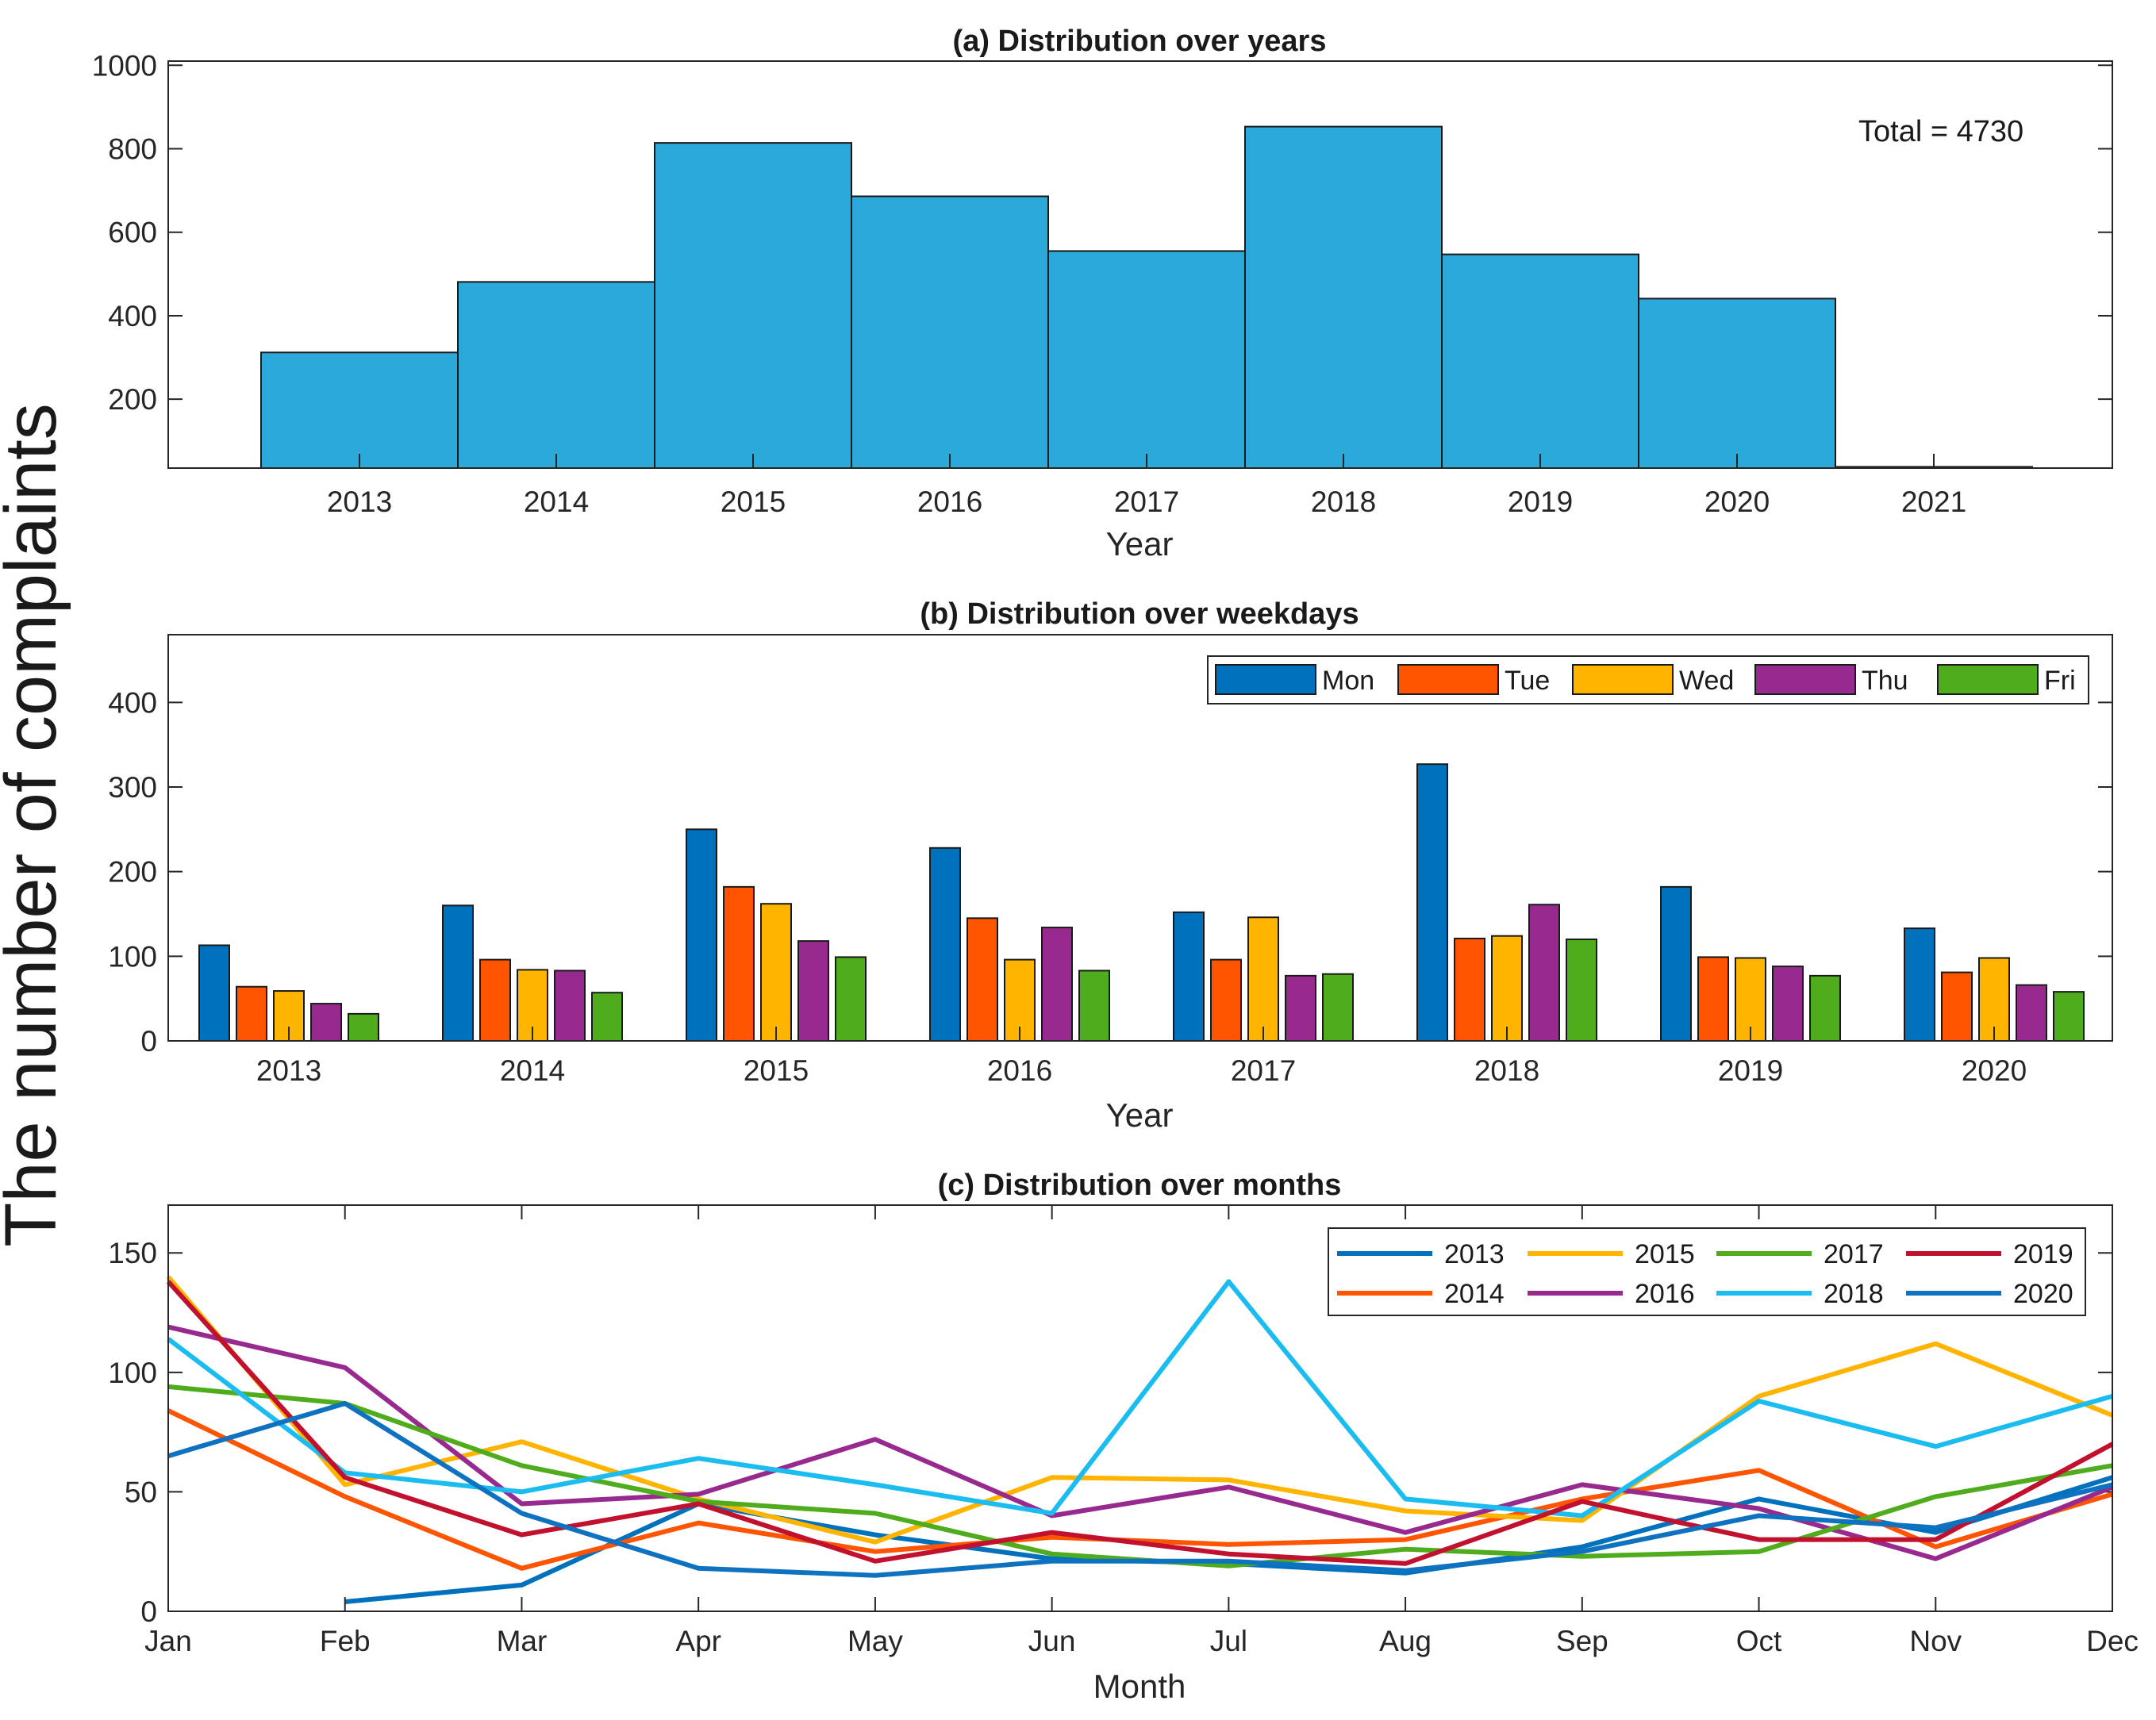 The image size is (2156, 1720). What do you see at coordinates (1226, 1000) in the screenshot?
I see `weekday-bar-Tue-2017` at bounding box center [1226, 1000].